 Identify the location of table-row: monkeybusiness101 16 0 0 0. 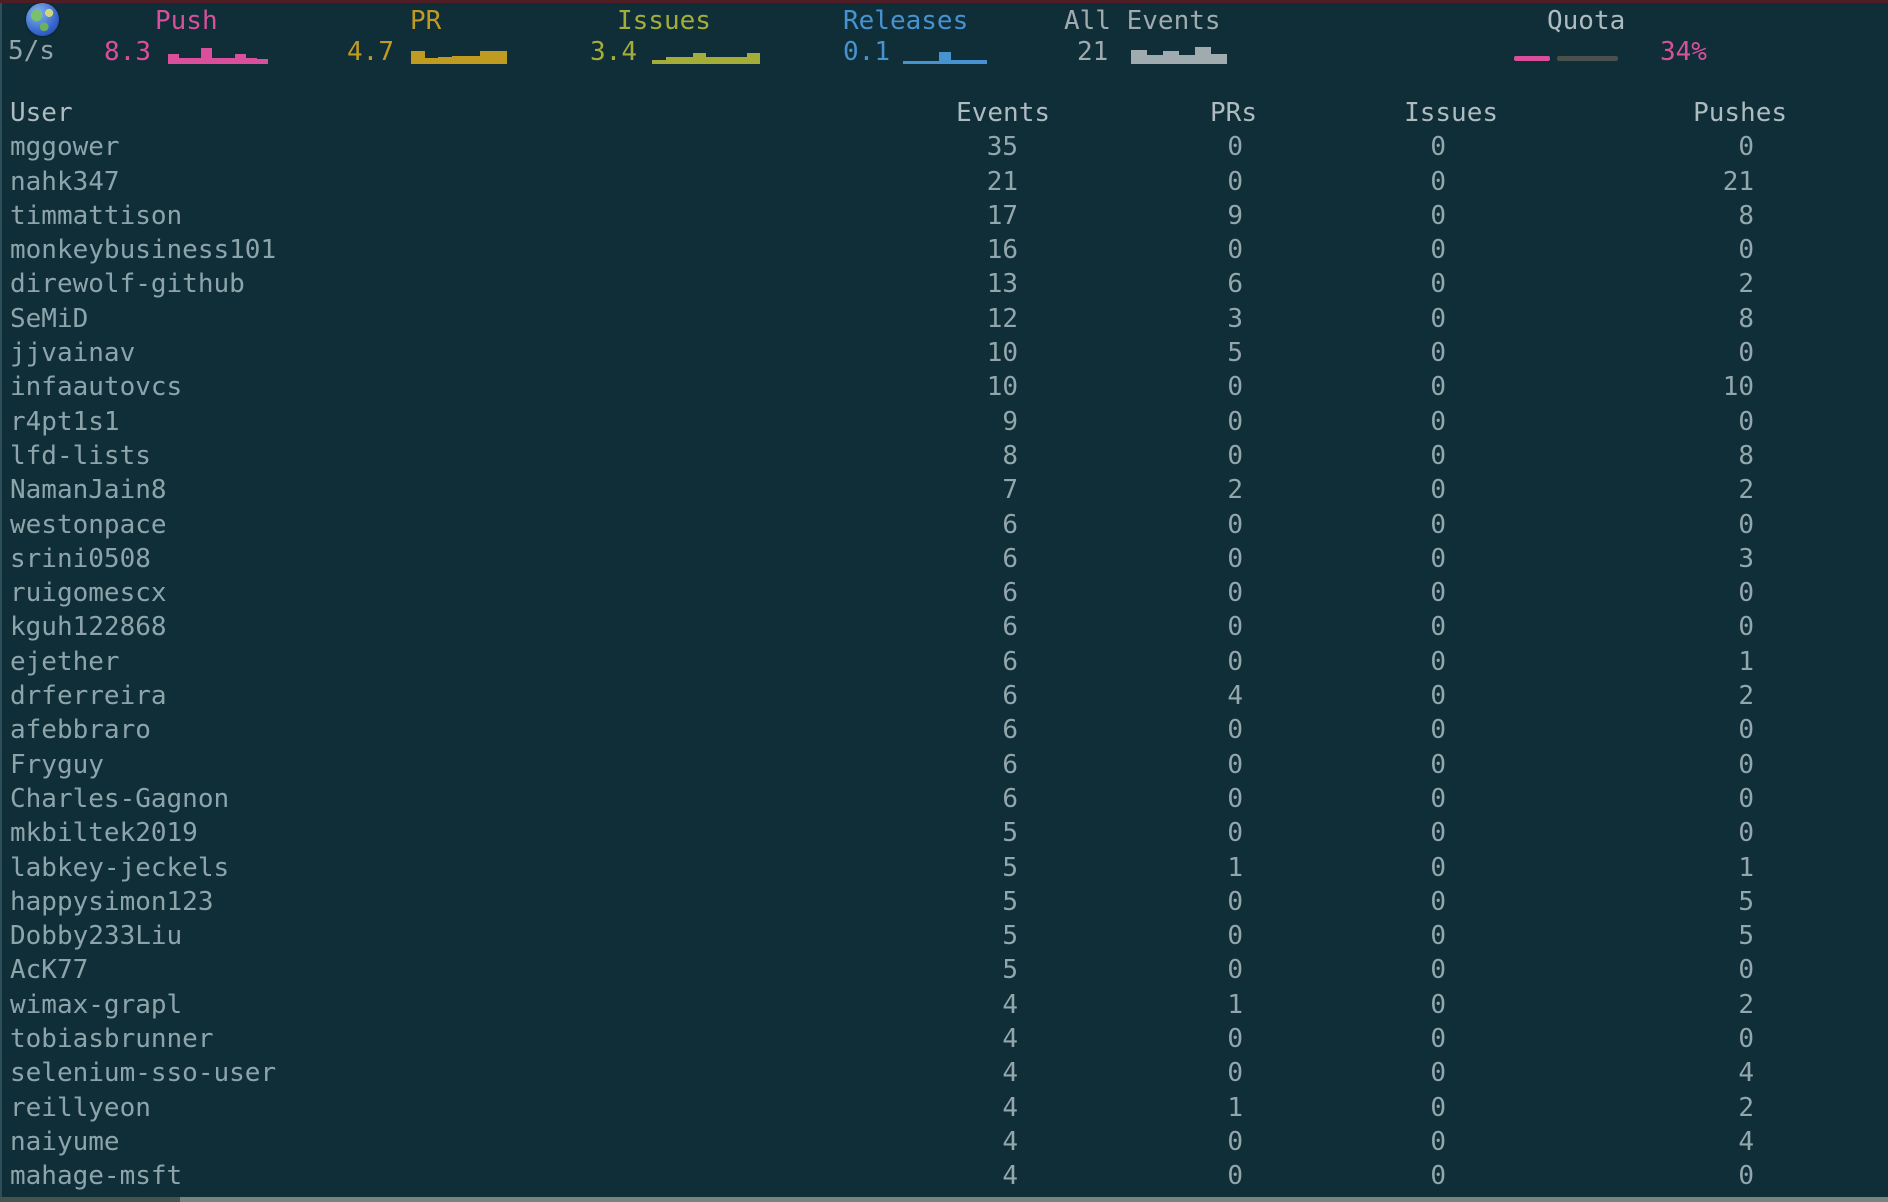
(944, 250).